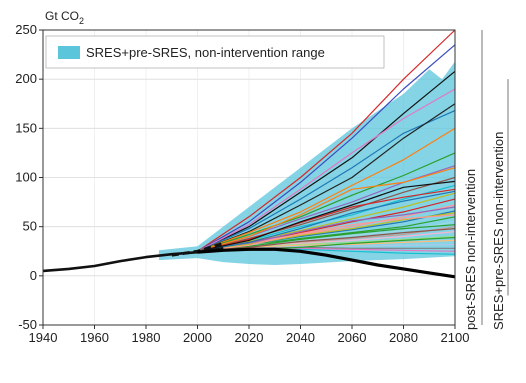 The width and height of the screenshot is (526, 383). I want to click on x-tick-label: 2080, so click(403, 337).